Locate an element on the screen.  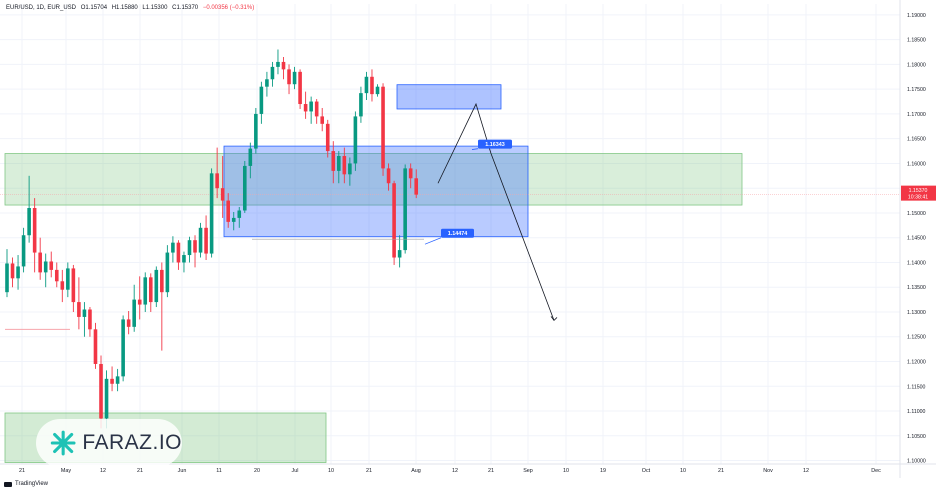
support-zone-green is located at coordinates (373, 179).